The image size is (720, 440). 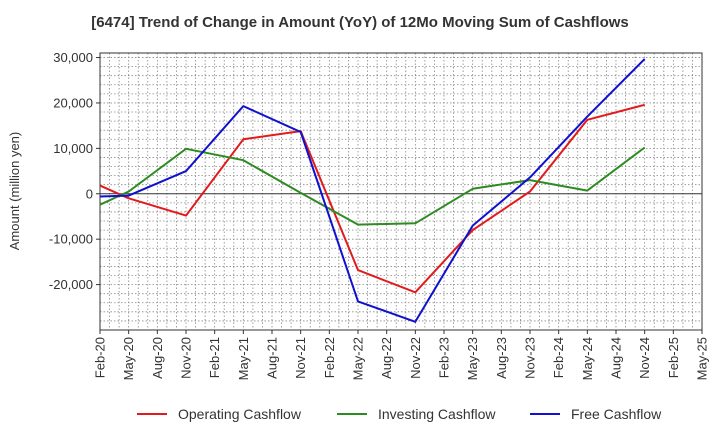 I want to click on x-tick-label: May-23, so click(x=472, y=358).